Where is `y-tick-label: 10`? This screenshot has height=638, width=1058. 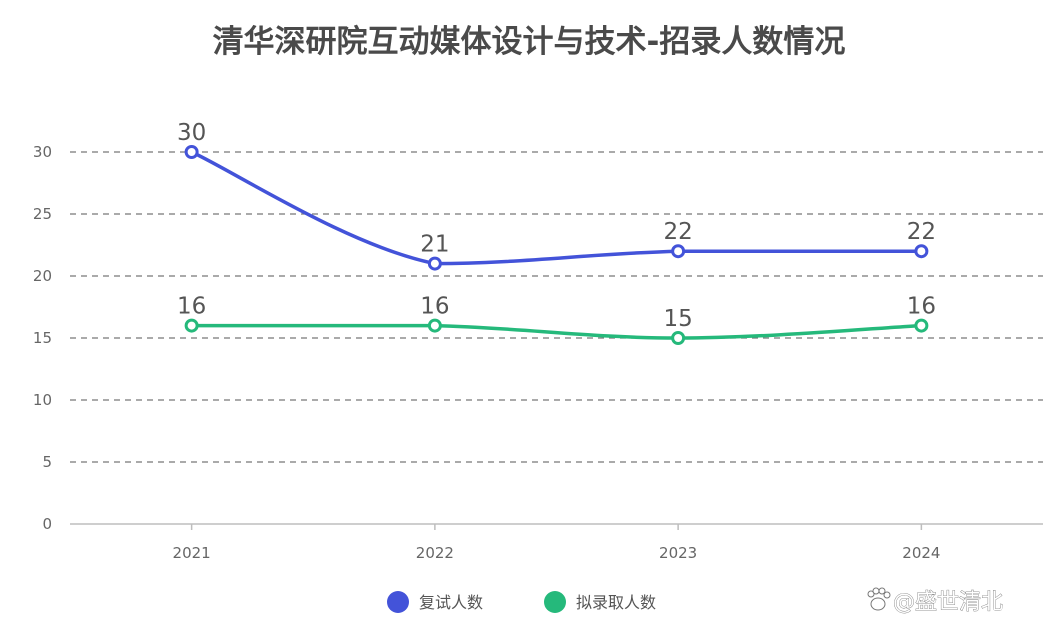 y-tick-label: 10 is located at coordinates (42, 400).